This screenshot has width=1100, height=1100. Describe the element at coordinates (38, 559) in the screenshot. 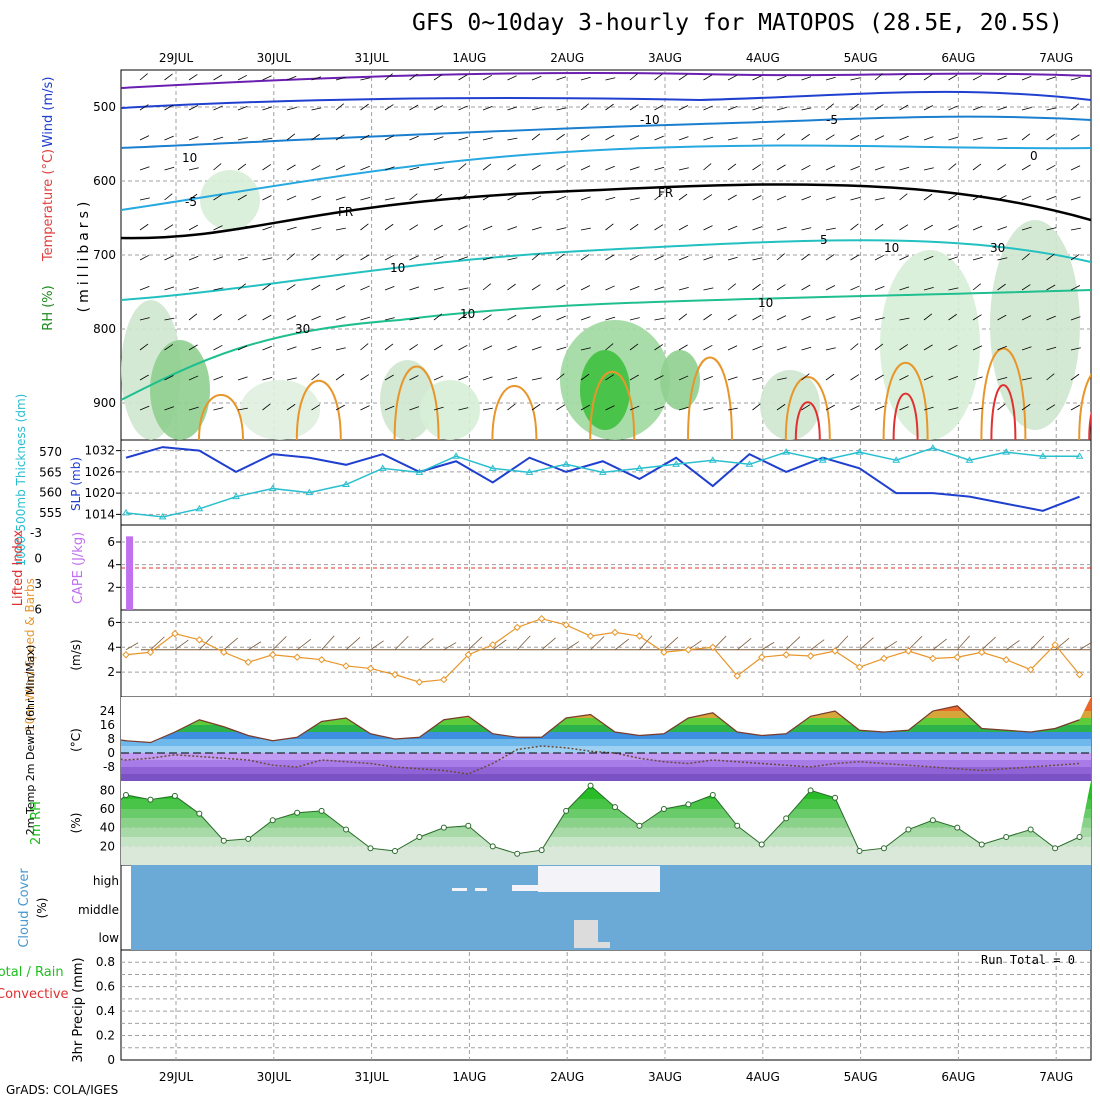

I see `li-tick-label: 0` at that location.